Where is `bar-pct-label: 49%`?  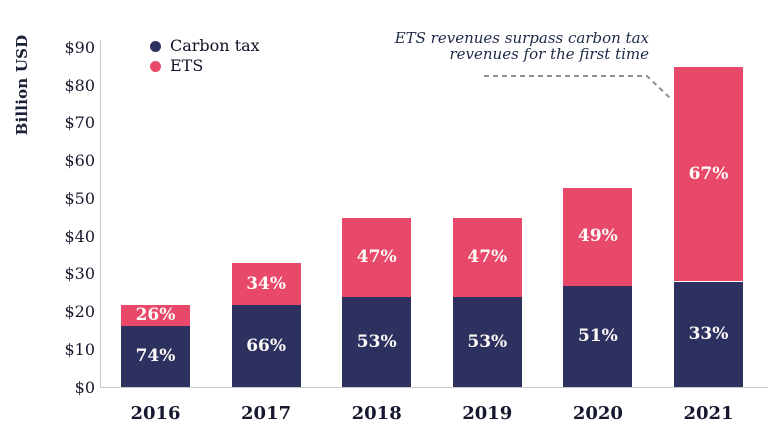
bar-pct-label: 49% is located at coordinates (597, 236).